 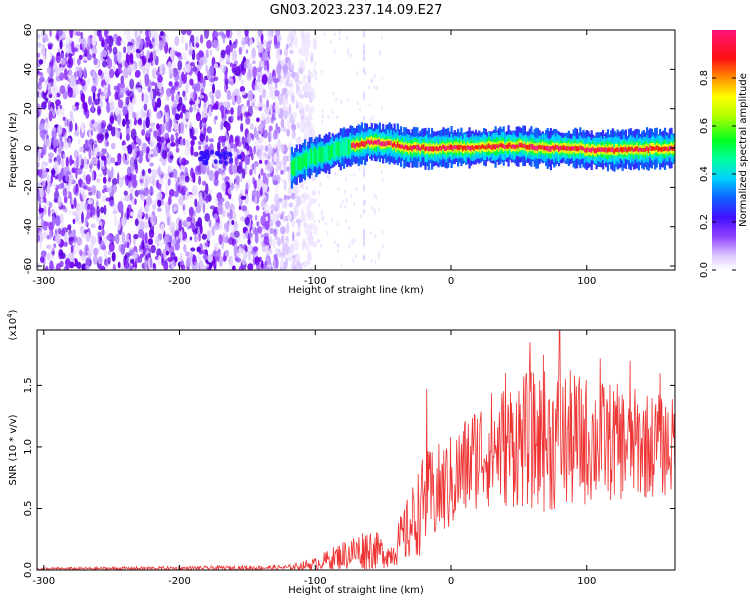 I want to click on y-tick-label: -20, so click(x=28, y=187).